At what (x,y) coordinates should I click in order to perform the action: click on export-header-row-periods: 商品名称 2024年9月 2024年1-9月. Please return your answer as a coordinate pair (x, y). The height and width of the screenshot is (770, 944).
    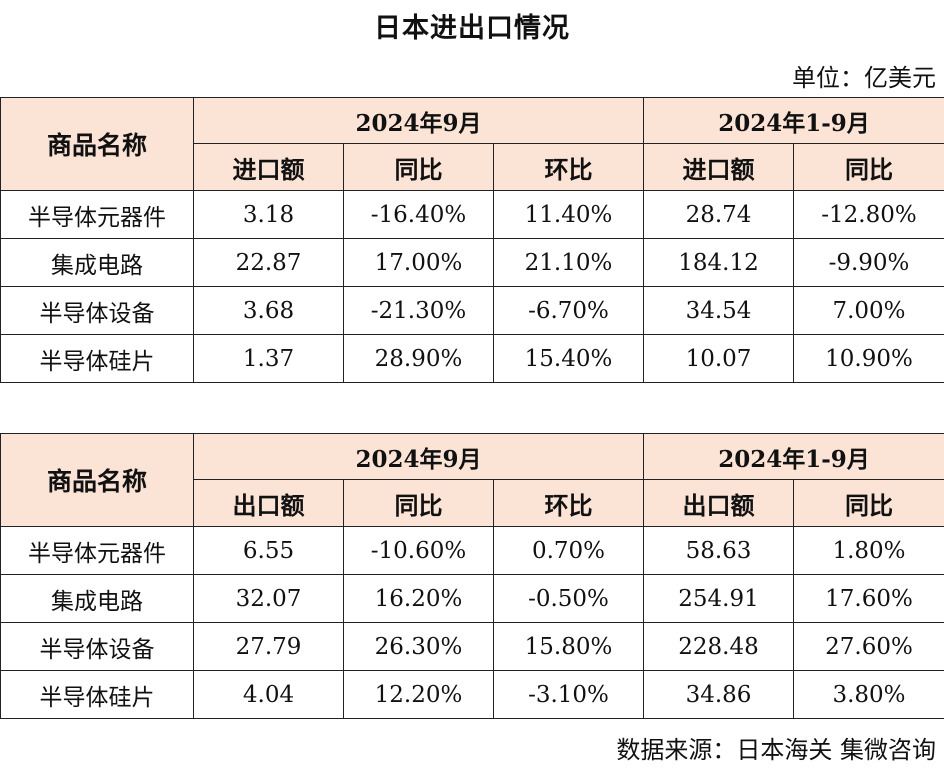
    Looking at the image, I should click on (472, 480).